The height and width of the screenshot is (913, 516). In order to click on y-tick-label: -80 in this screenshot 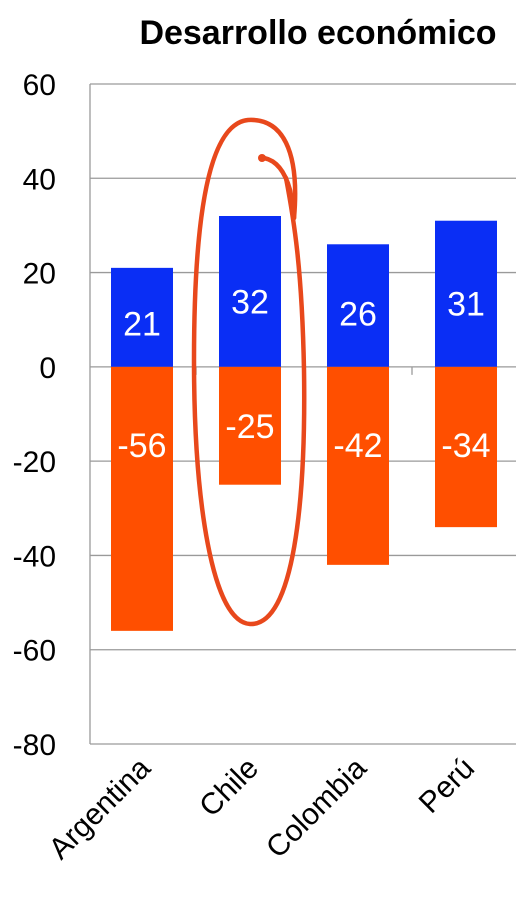, I will do `click(34, 745)`.